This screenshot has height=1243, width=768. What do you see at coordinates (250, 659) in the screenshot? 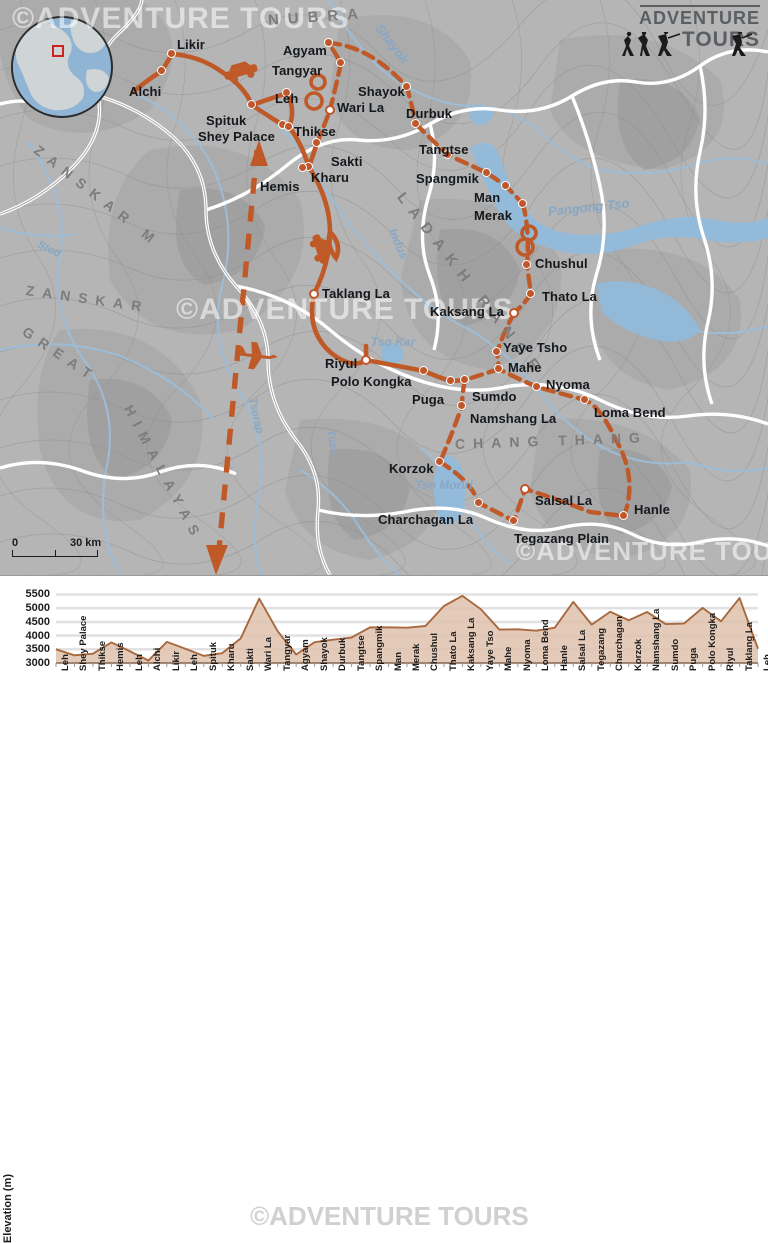
I see `chart-x-tick: Sakti` at bounding box center [250, 659].